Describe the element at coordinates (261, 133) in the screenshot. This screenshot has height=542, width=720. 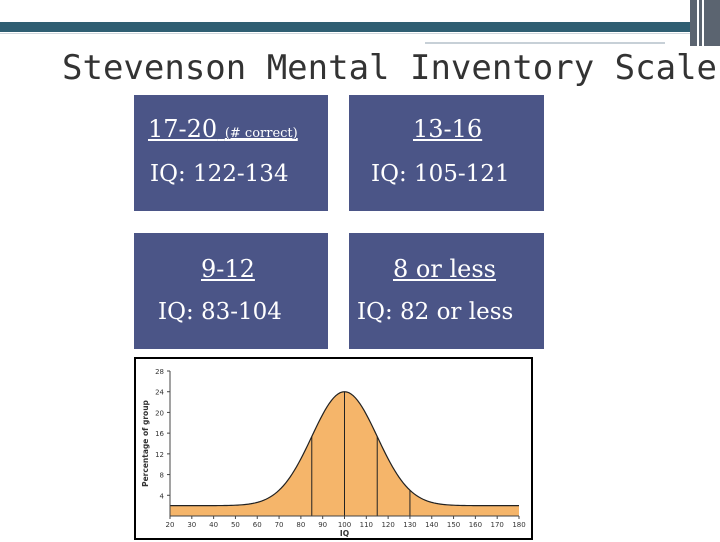
I see `score-range-note: (# correct)` at that location.